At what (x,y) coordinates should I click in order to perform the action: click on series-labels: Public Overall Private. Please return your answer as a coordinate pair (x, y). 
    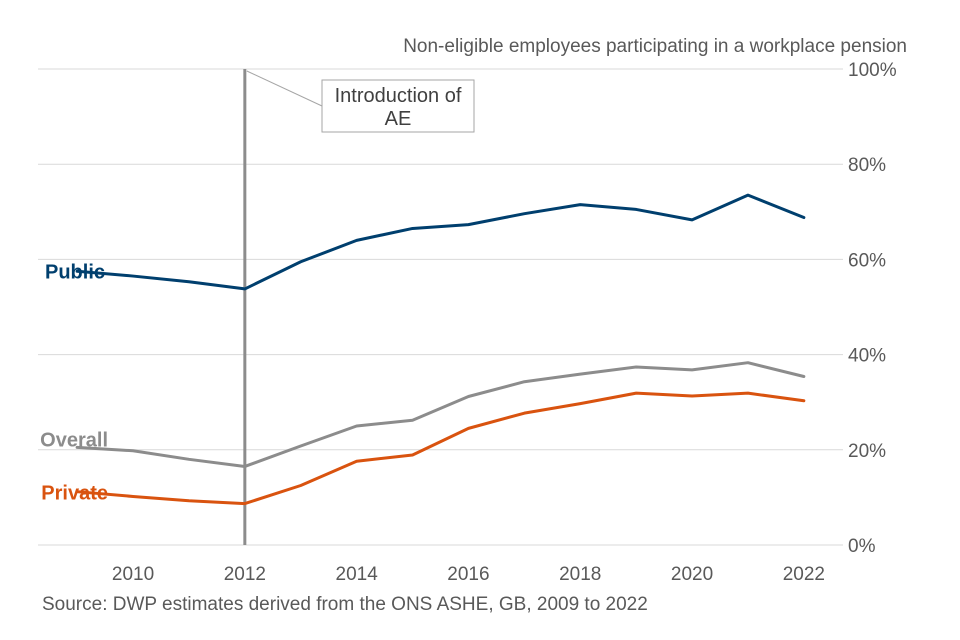
    Looking at the image, I should click on (74, 382).